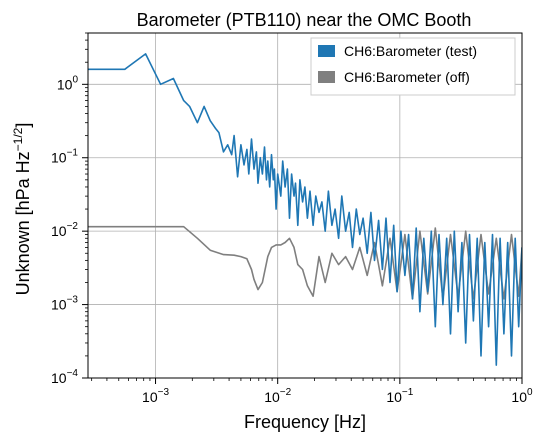  What do you see at coordinates (407, 77) in the screenshot?
I see `legend-label-off: CH6:Barometer (off)` at bounding box center [407, 77].